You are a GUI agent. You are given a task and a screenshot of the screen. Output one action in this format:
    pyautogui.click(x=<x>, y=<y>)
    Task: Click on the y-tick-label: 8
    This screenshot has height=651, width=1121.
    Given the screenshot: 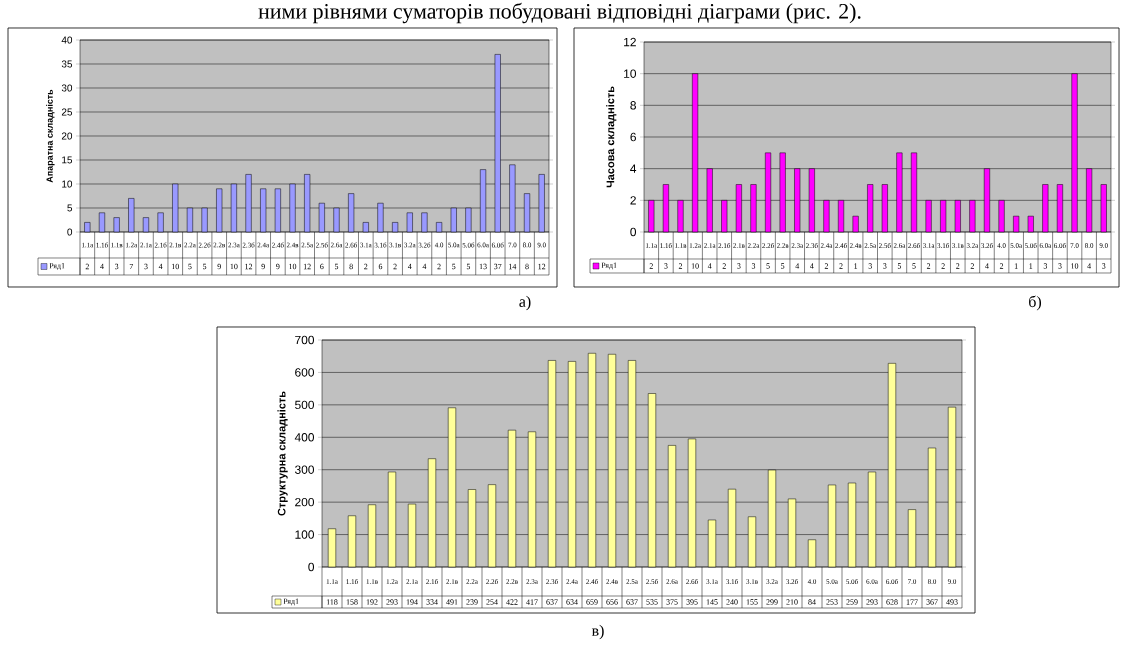 What is the action you would take?
    pyautogui.click(x=633, y=105)
    